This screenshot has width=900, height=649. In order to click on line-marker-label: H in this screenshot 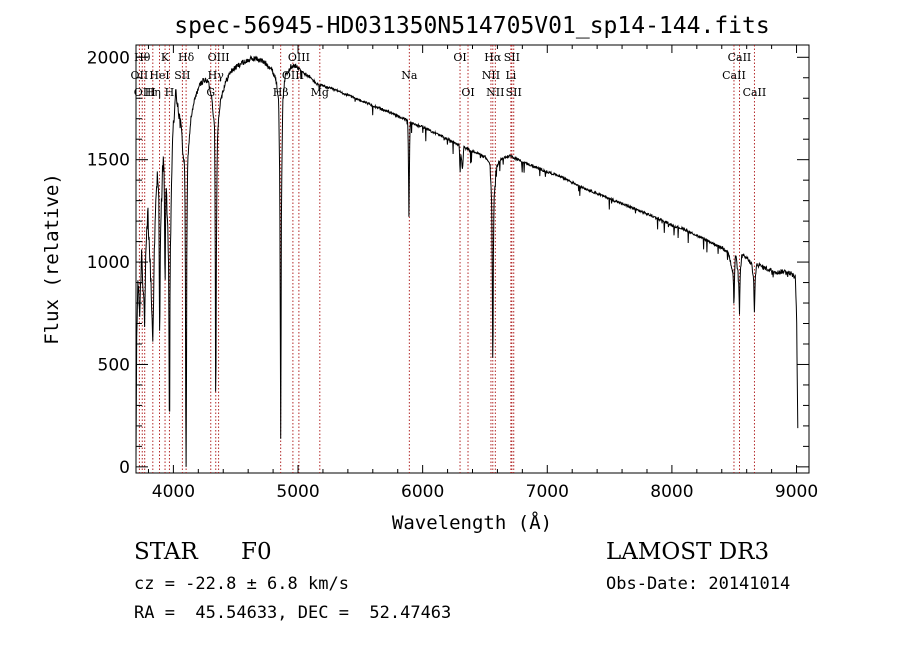, I will do `click(170, 92)`.